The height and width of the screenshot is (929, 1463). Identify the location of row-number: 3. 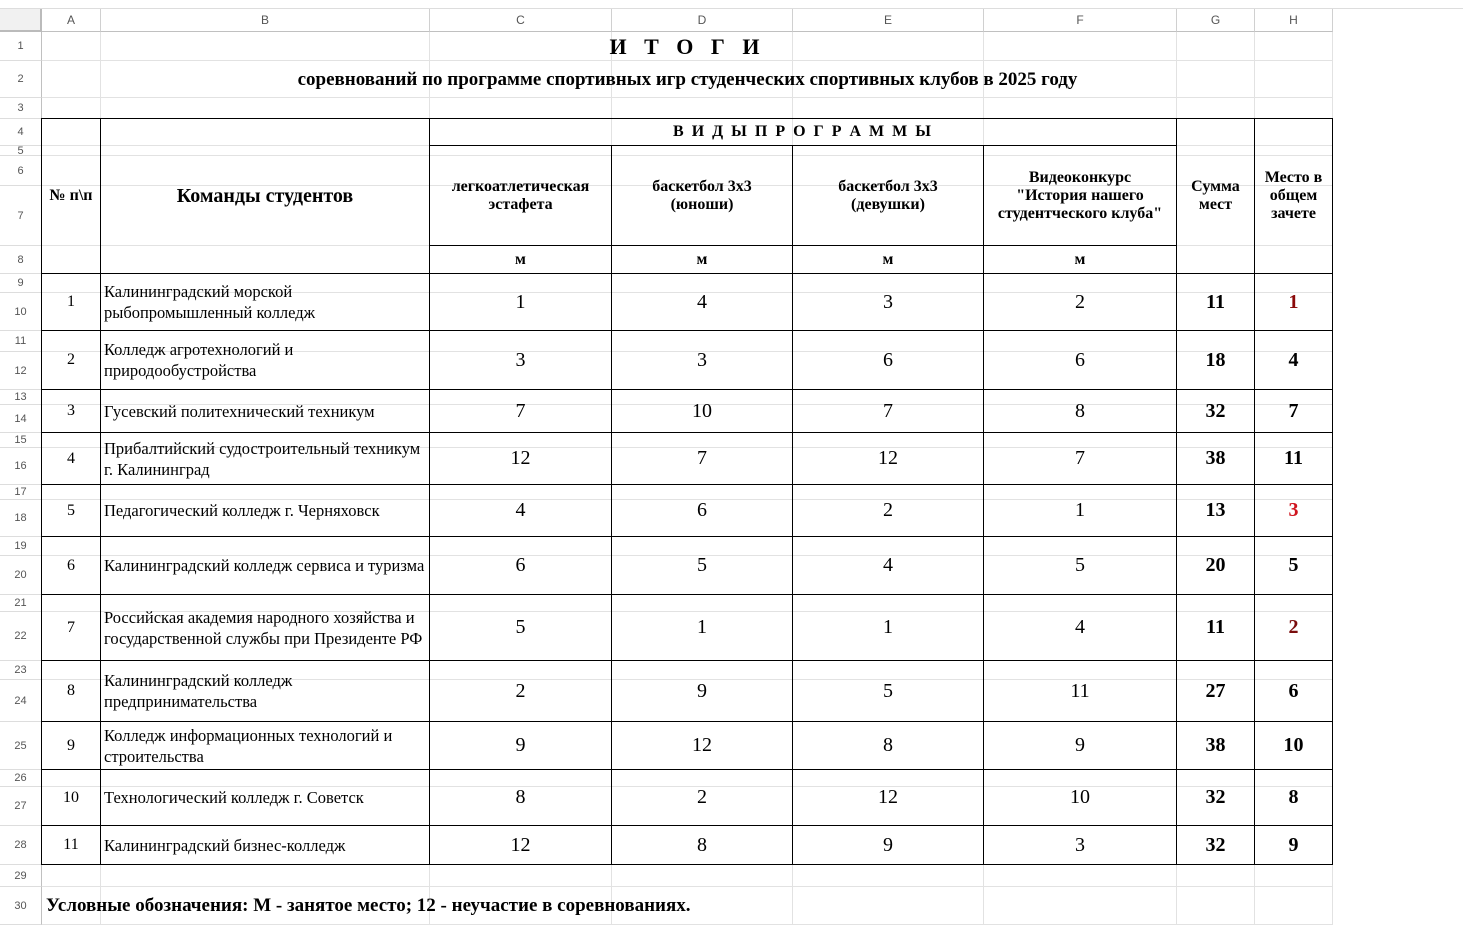
(71, 411).